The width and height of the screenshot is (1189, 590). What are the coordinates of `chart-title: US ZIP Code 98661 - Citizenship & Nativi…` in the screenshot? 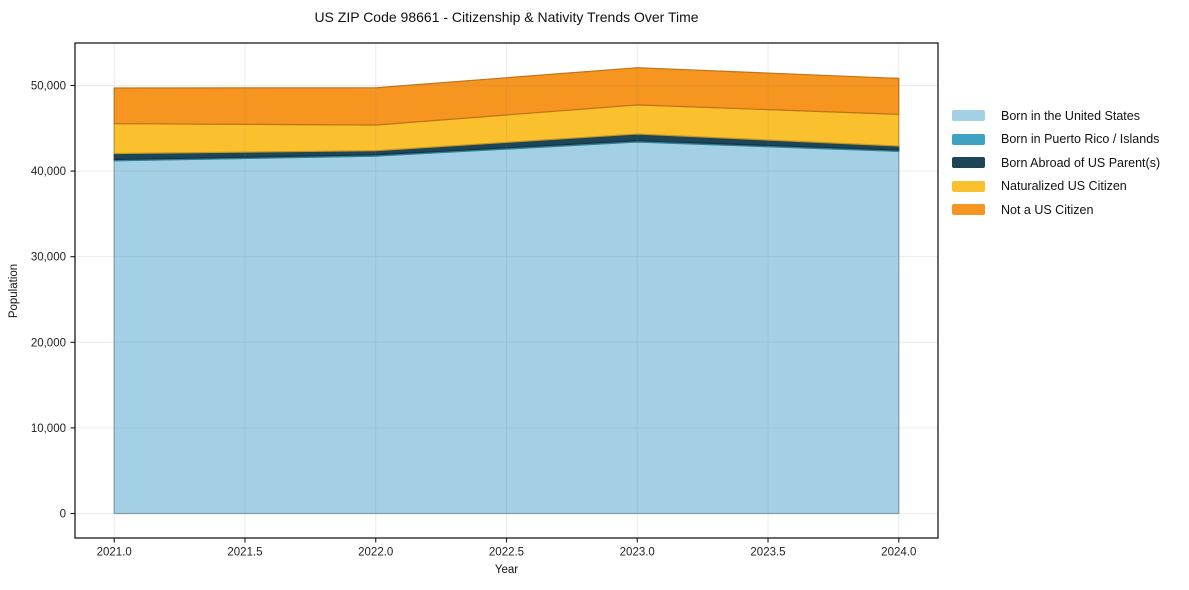 It's located at (506, 17).